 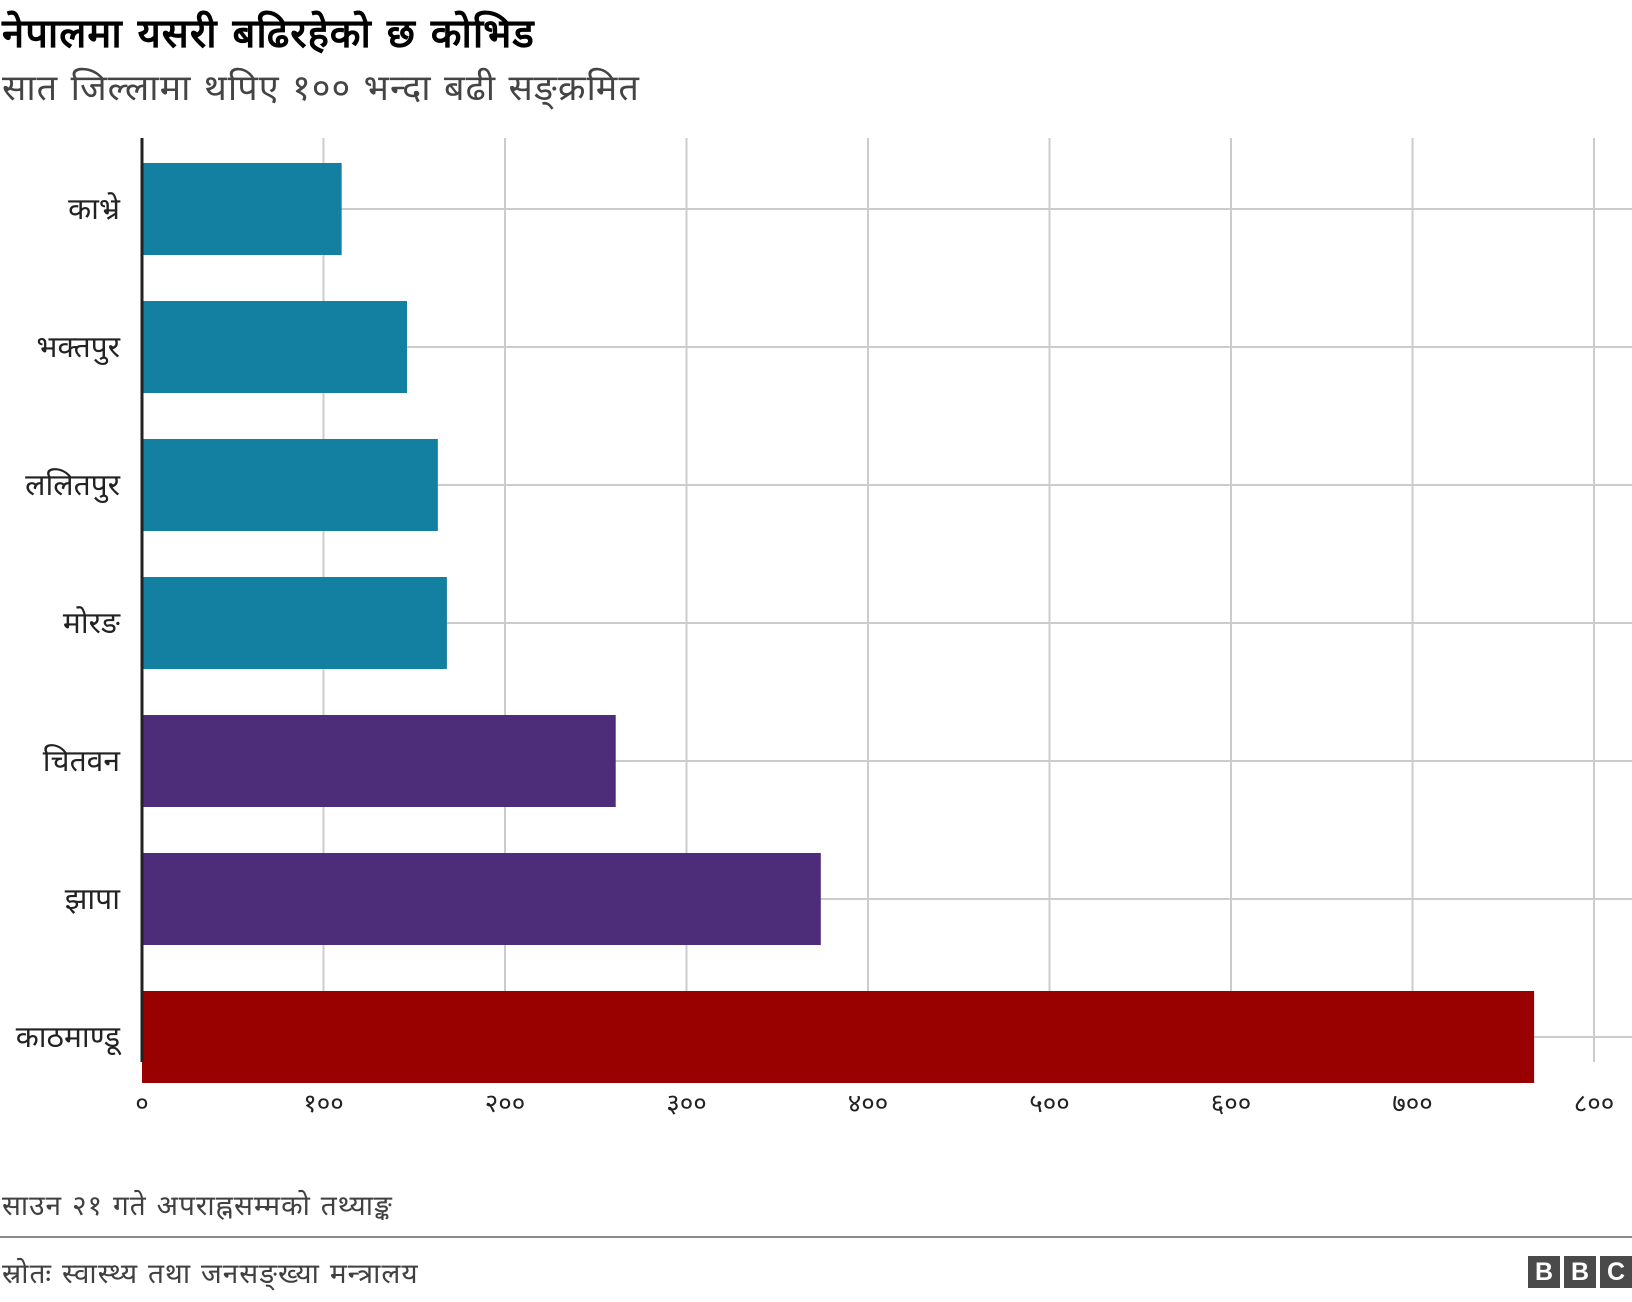 I want to click on source-text: स्रोतः स्वास्थ्य तथा जनसङ्ख्या मन्त्रालय, so click(x=210, y=1273).